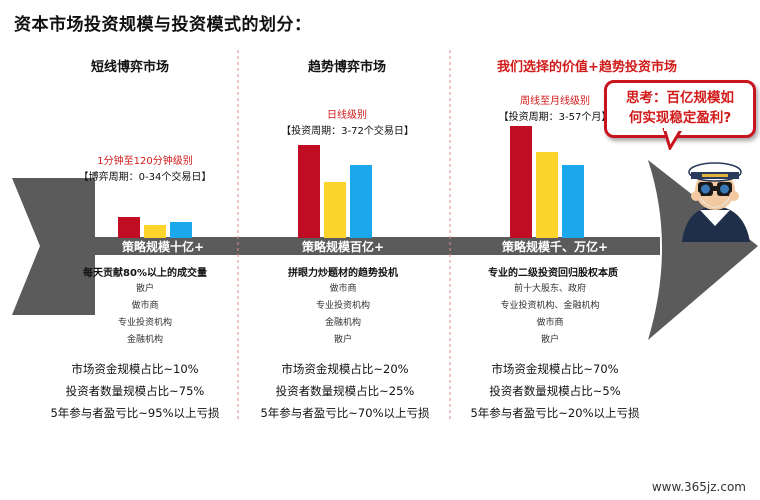  What do you see at coordinates (703, 250) in the screenshot?
I see `arrow-head` at bounding box center [703, 250].